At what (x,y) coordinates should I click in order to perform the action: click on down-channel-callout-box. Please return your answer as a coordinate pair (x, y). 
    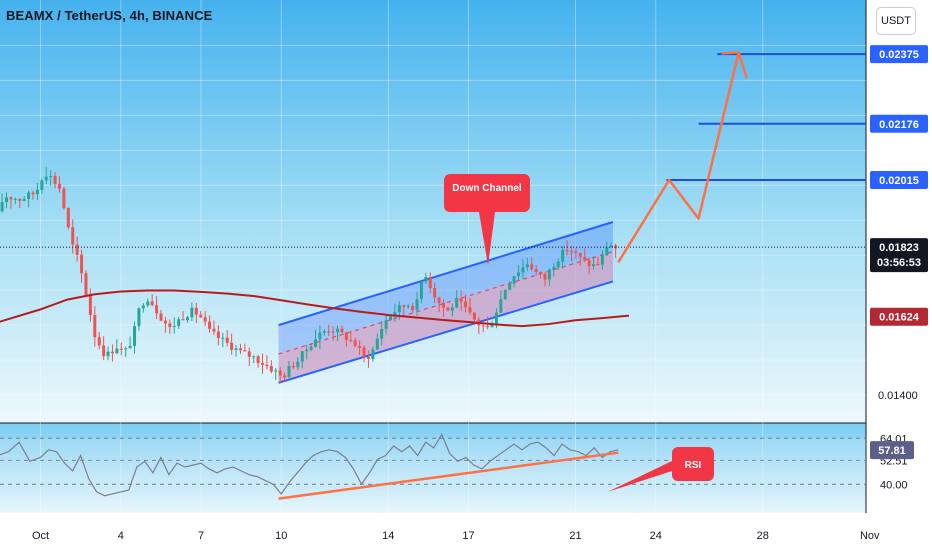
    Looking at the image, I should click on (487, 193).